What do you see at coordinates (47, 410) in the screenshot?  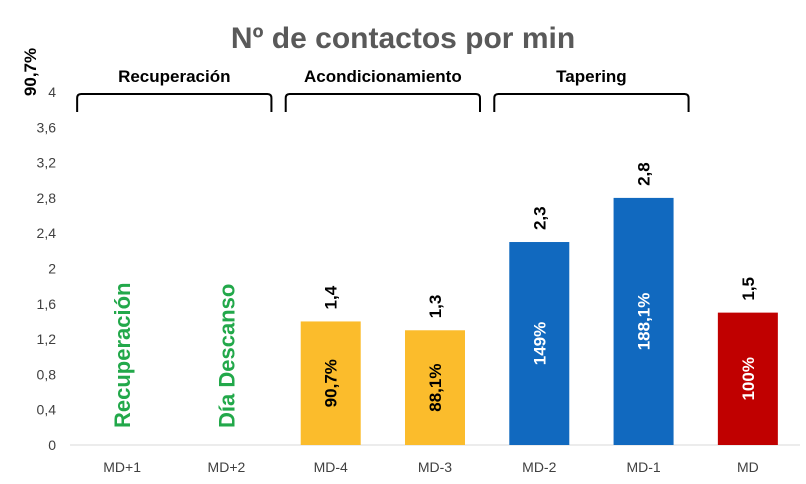 I see `y-tick-label: 0,4` at bounding box center [47, 410].